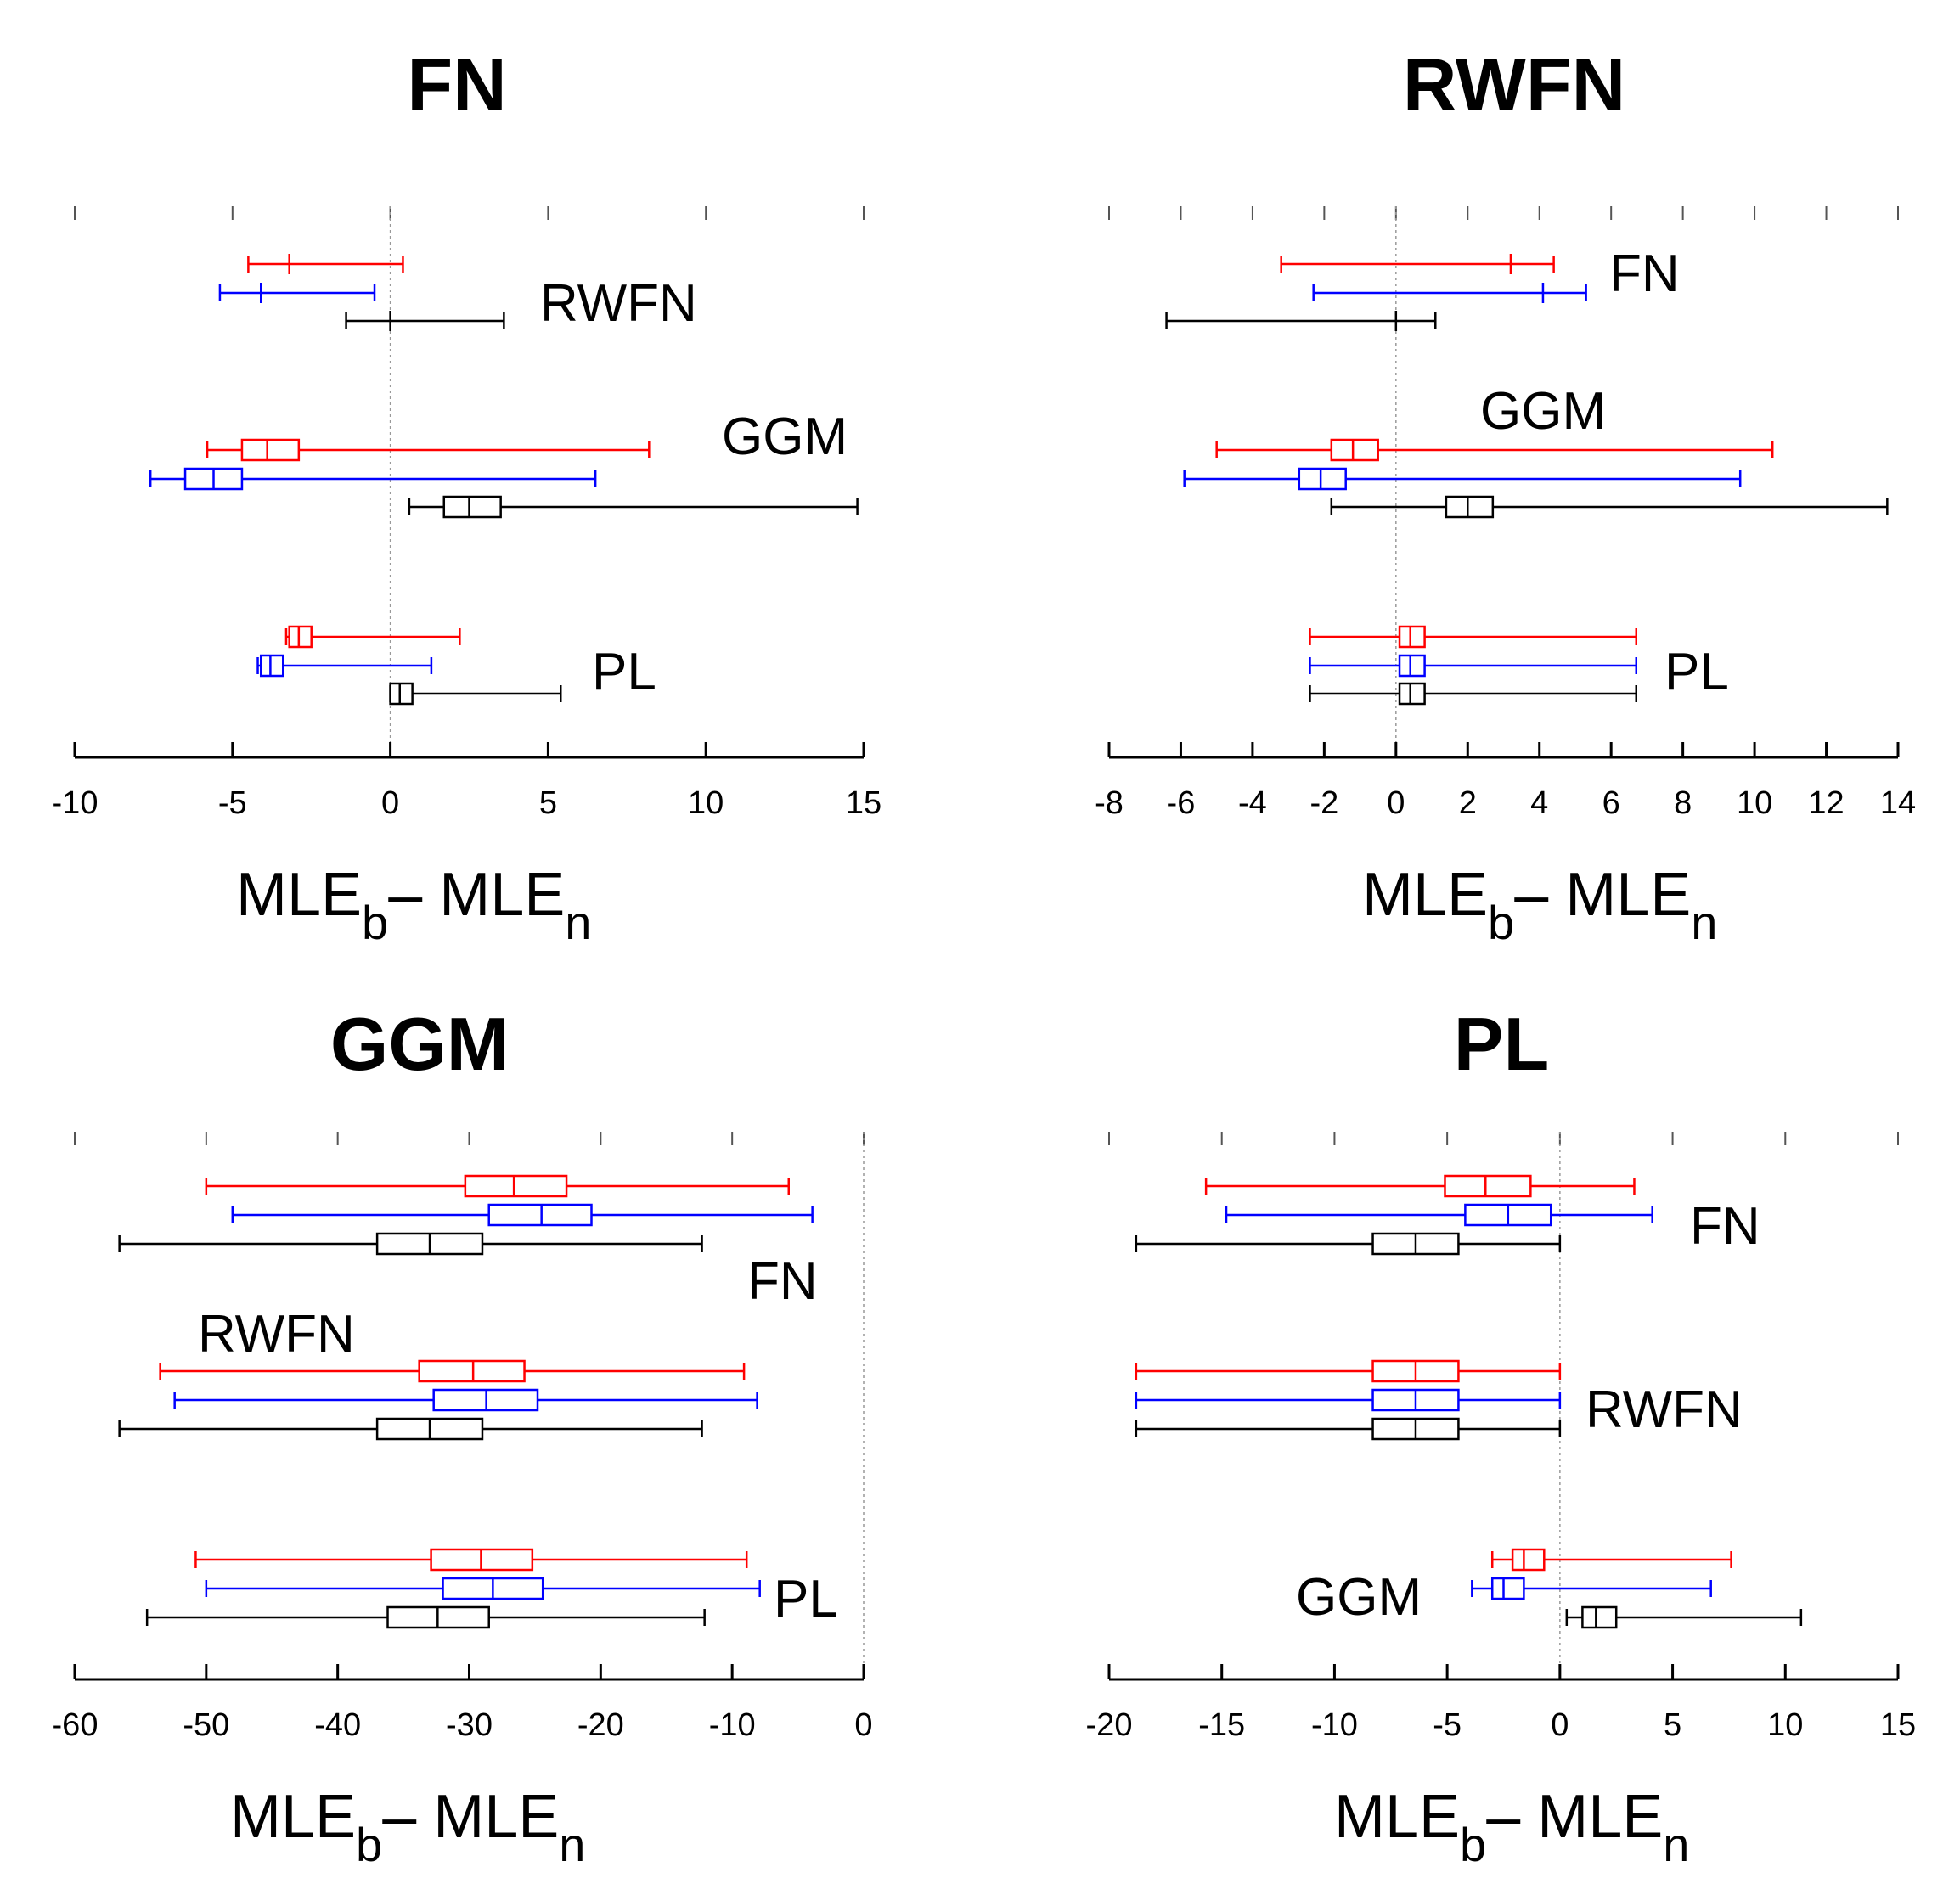 This screenshot has height=1895, width=1960. Describe the element at coordinates (540, 1215) in the screenshot. I see `panel3-group-1-series-2-box` at that location.